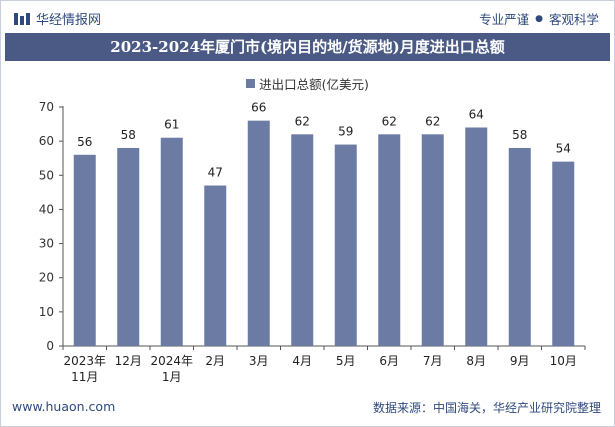  I want to click on x-tick-label: 2024年, so click(171, 361).